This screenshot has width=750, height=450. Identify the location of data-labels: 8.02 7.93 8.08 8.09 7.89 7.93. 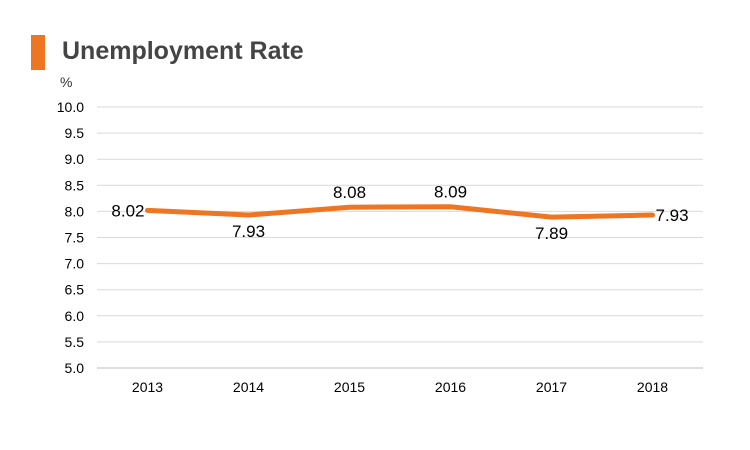
(399, 213).